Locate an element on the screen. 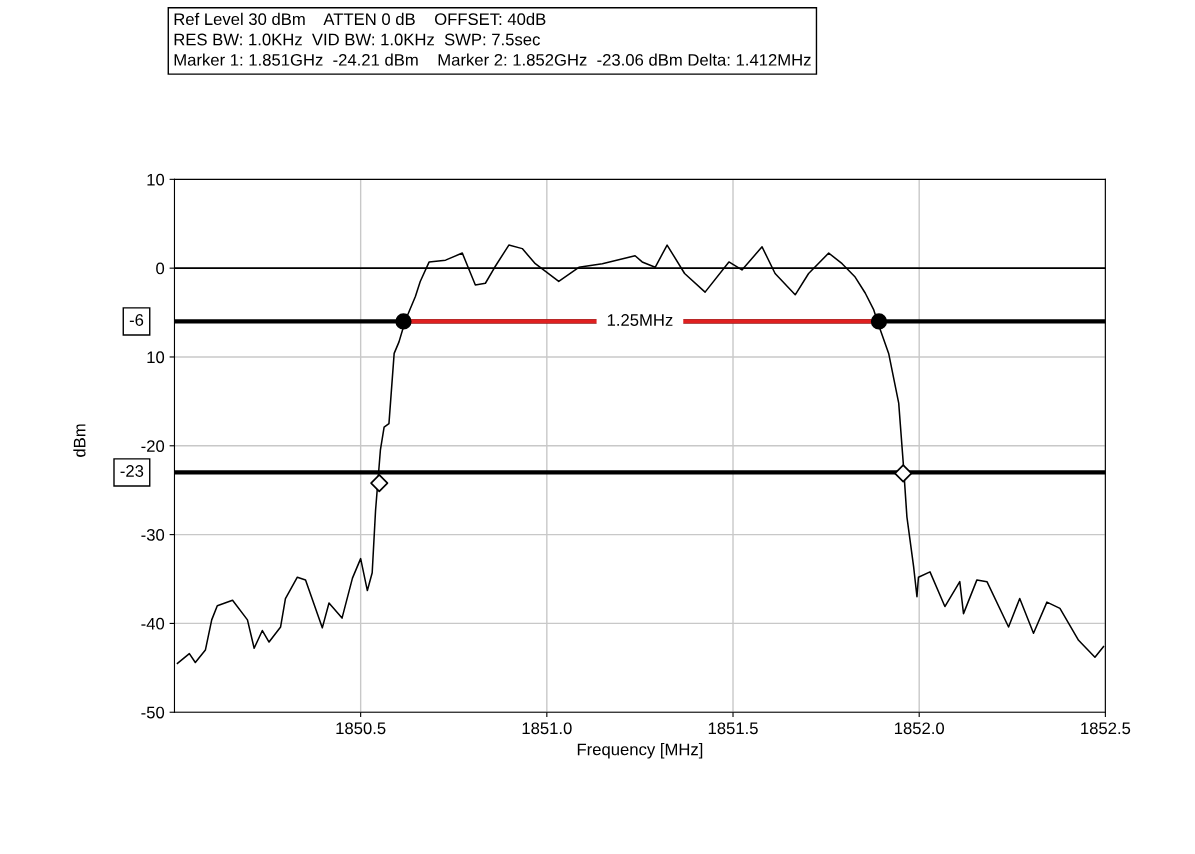 Image resolution: width=1195 pixels, height=854 pixels. y-tick-label: -30 is located at coordinates (153, 535).